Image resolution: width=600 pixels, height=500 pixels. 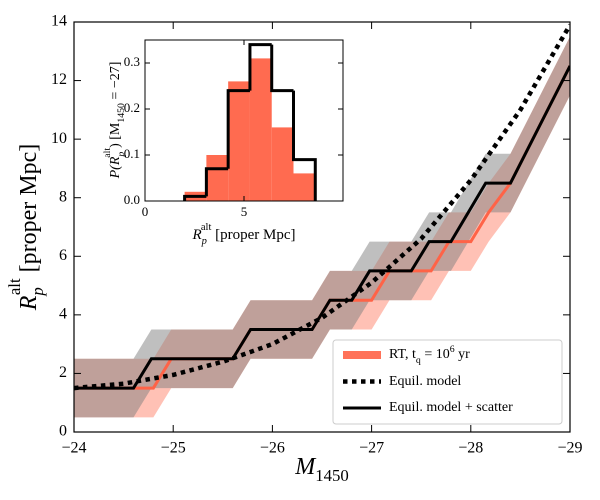 What do you see at coordinates (204, 241) in the screenshot?
I see `inset-x-label-part: p` at bounding box center [204, 241].